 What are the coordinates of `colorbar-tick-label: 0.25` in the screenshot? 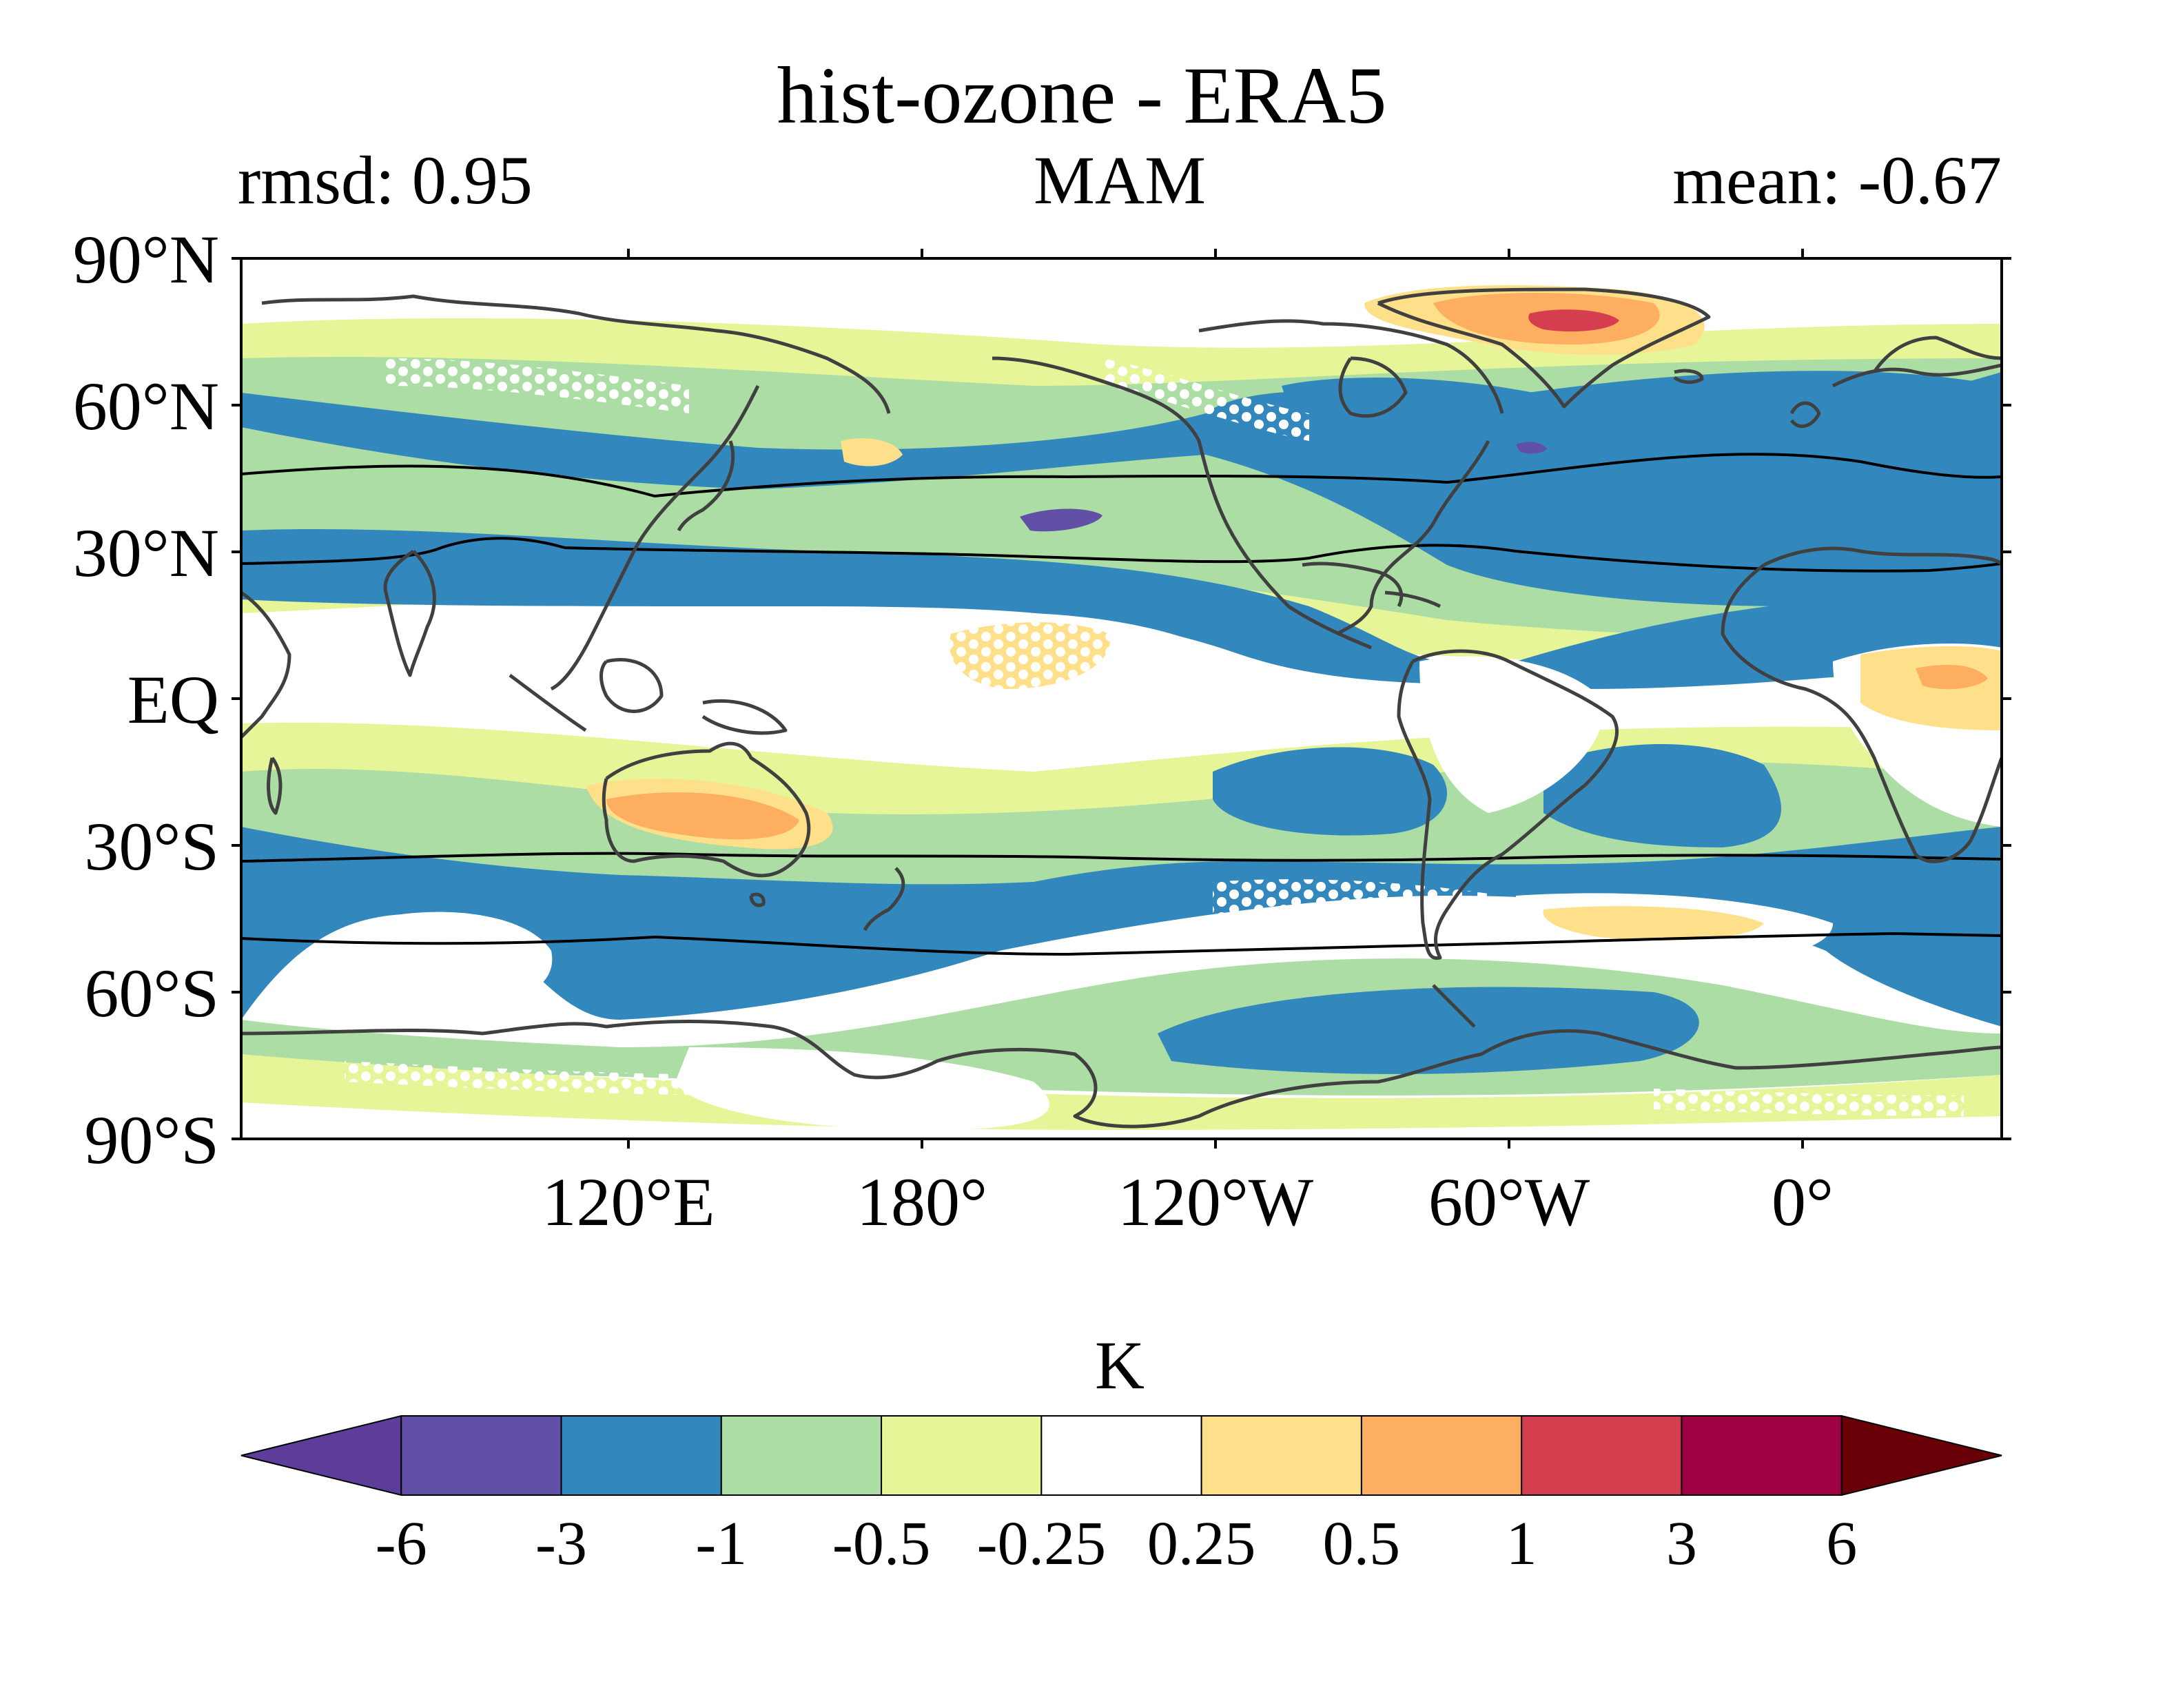 It's located at (1201, 1544).